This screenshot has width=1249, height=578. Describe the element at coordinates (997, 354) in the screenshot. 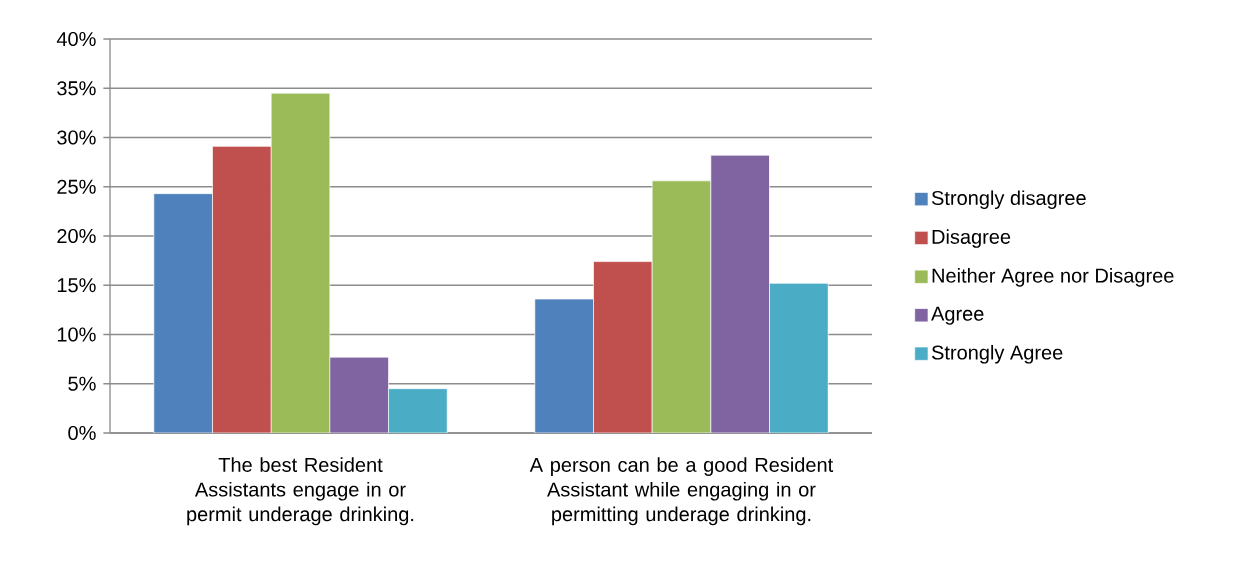

I see `legend-label: Strongly Agree` at that location.